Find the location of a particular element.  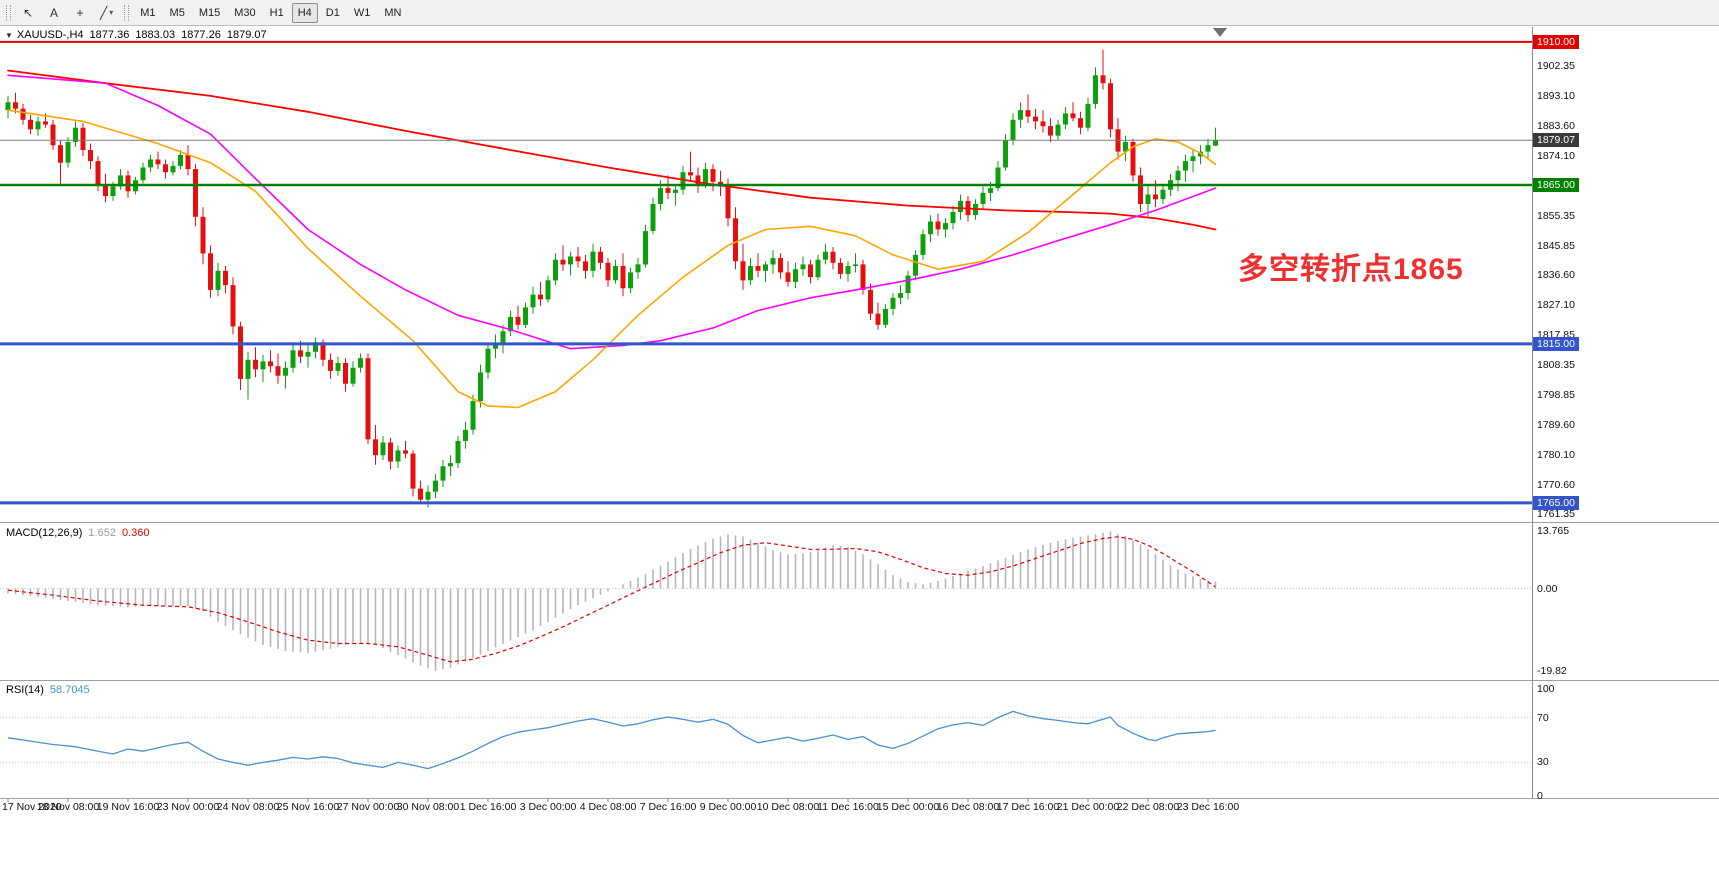

timeframe-button-d1: D1 is located at coordinates (332, 12).